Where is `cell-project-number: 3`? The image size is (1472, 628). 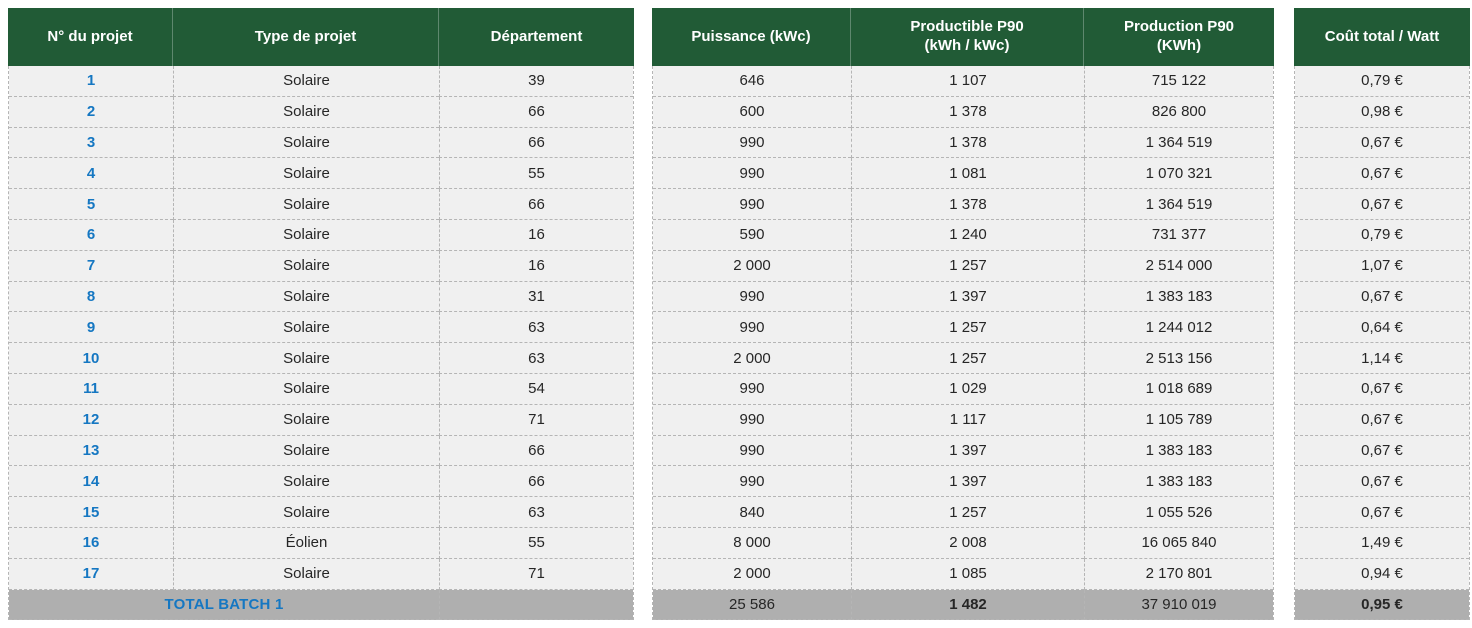 cell-project-number: 3 is located at coordinates (91, 143).